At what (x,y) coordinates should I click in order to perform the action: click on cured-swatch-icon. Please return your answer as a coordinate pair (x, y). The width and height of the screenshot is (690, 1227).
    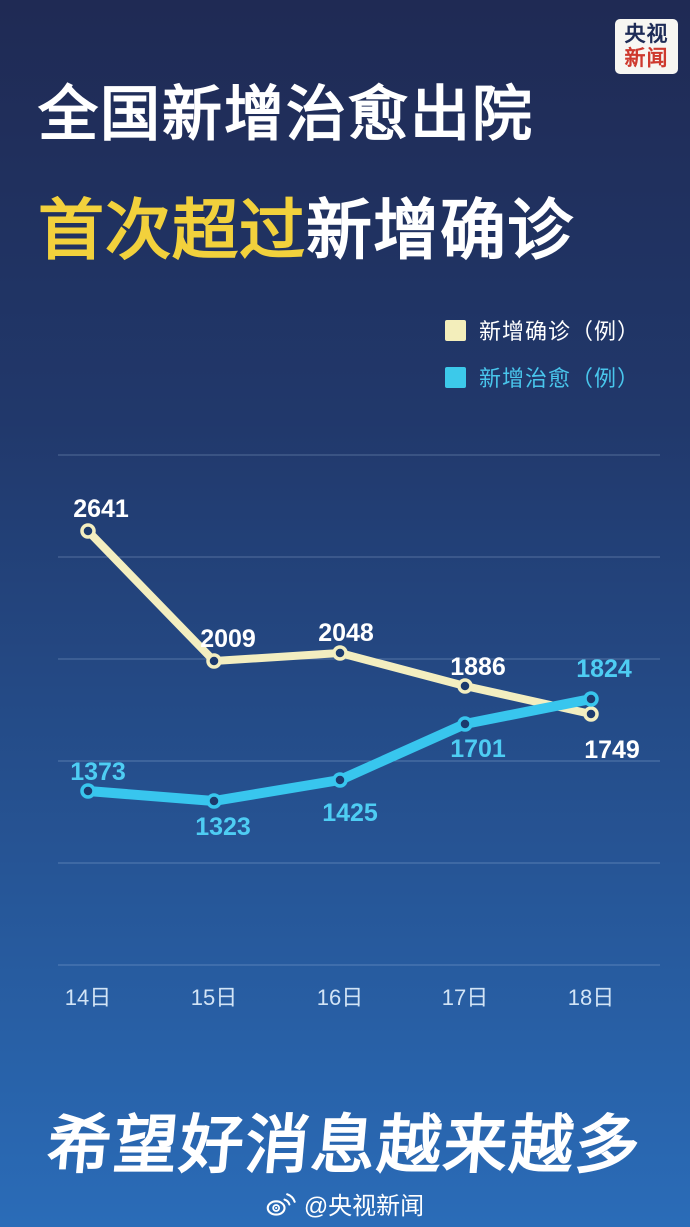
    Looking at the image, I should click on (455, 377).